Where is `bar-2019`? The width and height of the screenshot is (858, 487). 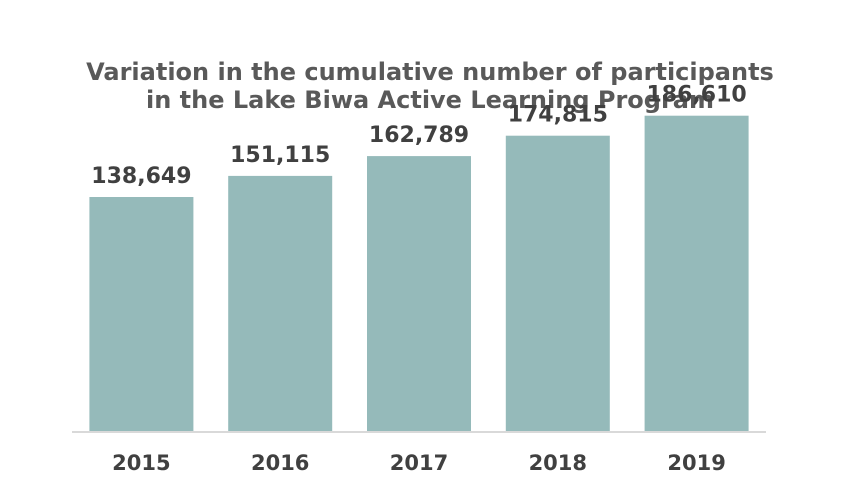 bar-2019 is located at coordinates (696, 273).